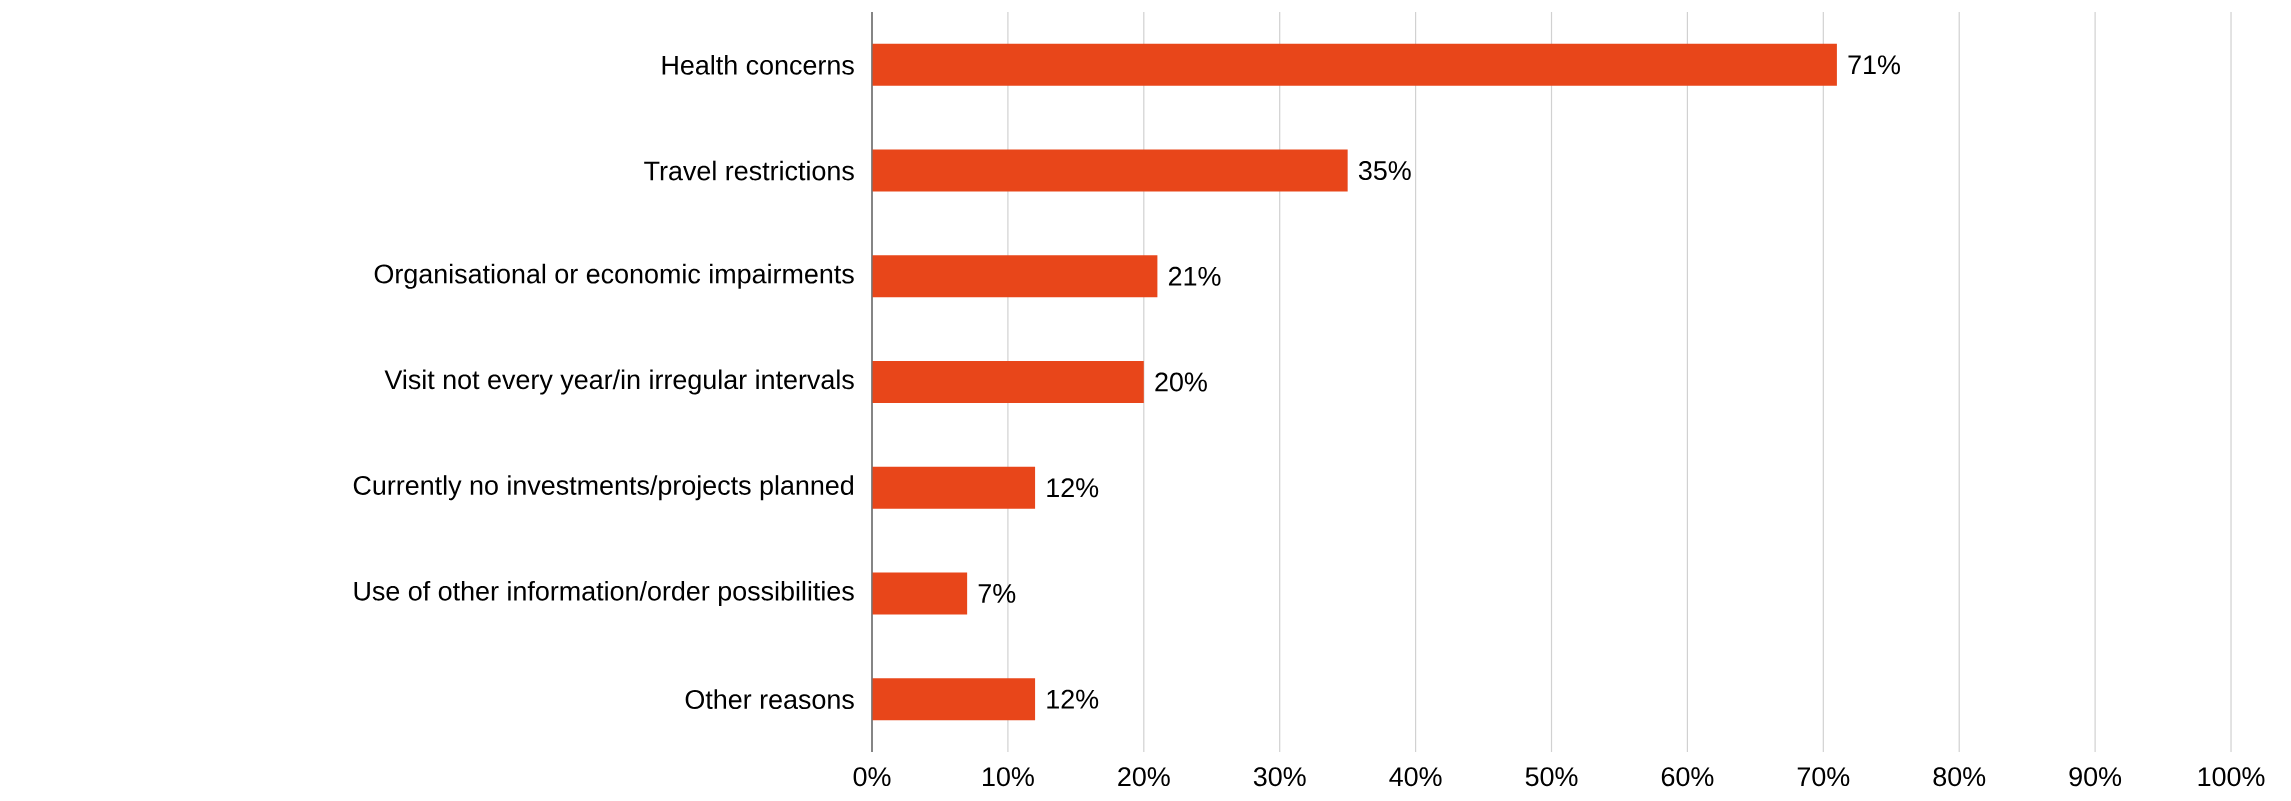 This screenshot has width=2291, height=801. I want to click on x-tick-label: 0%, so click(872, 777).